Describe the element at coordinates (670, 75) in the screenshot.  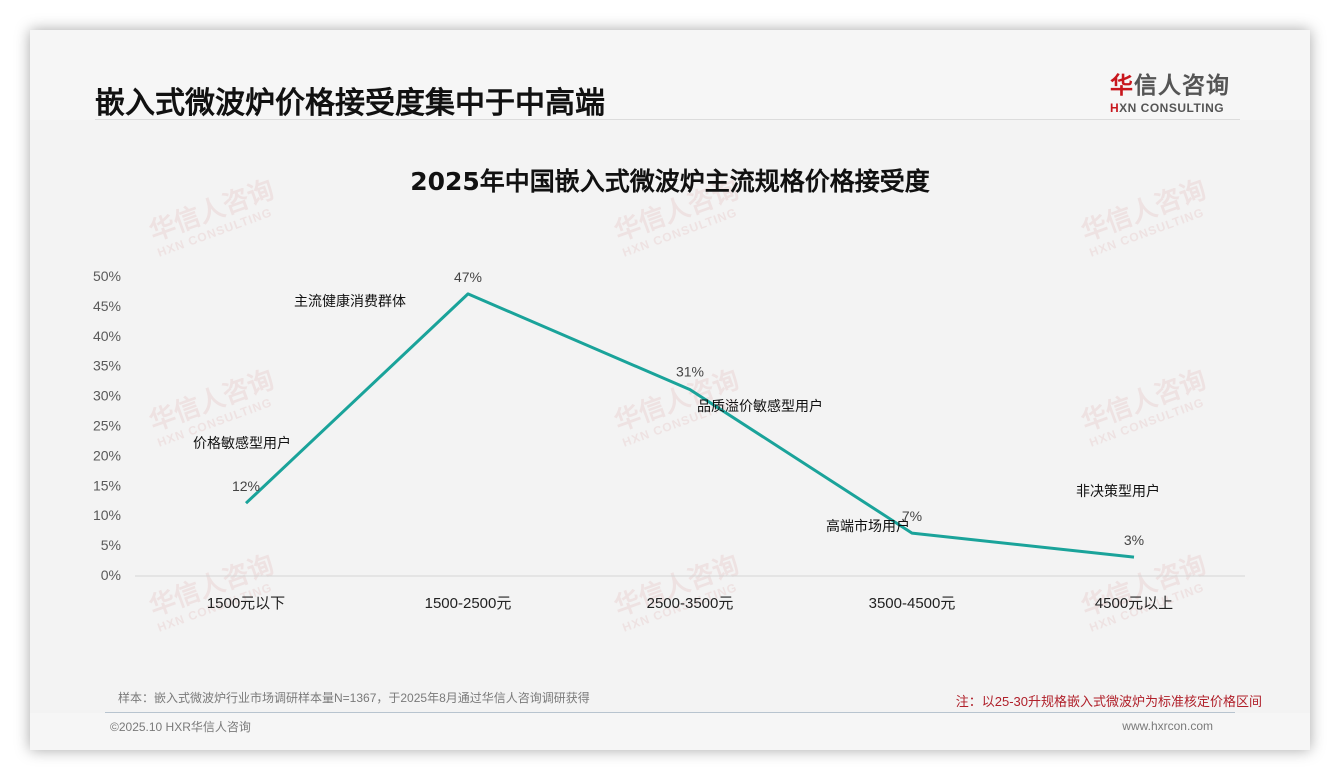
I see `header-band` at that location.